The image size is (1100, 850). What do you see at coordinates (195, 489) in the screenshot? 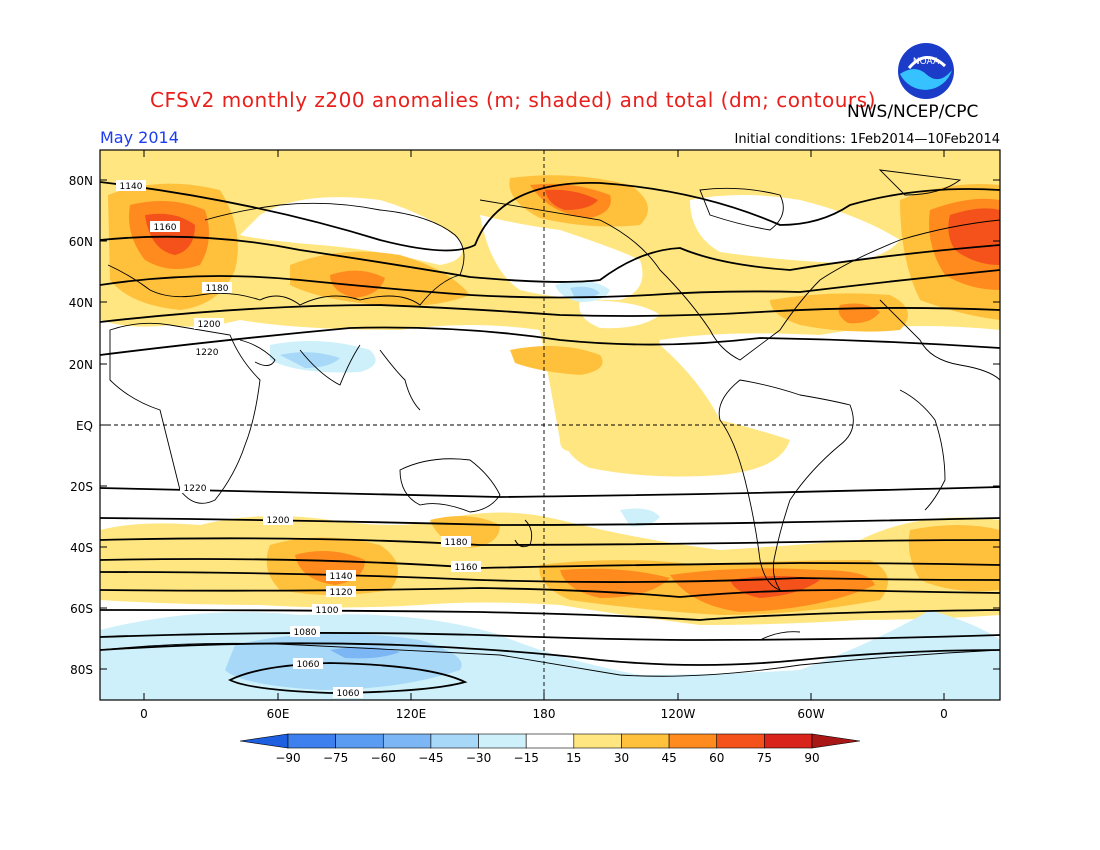
I see `contour-label-1220-south: 1220` at bounding box center [195, 489].